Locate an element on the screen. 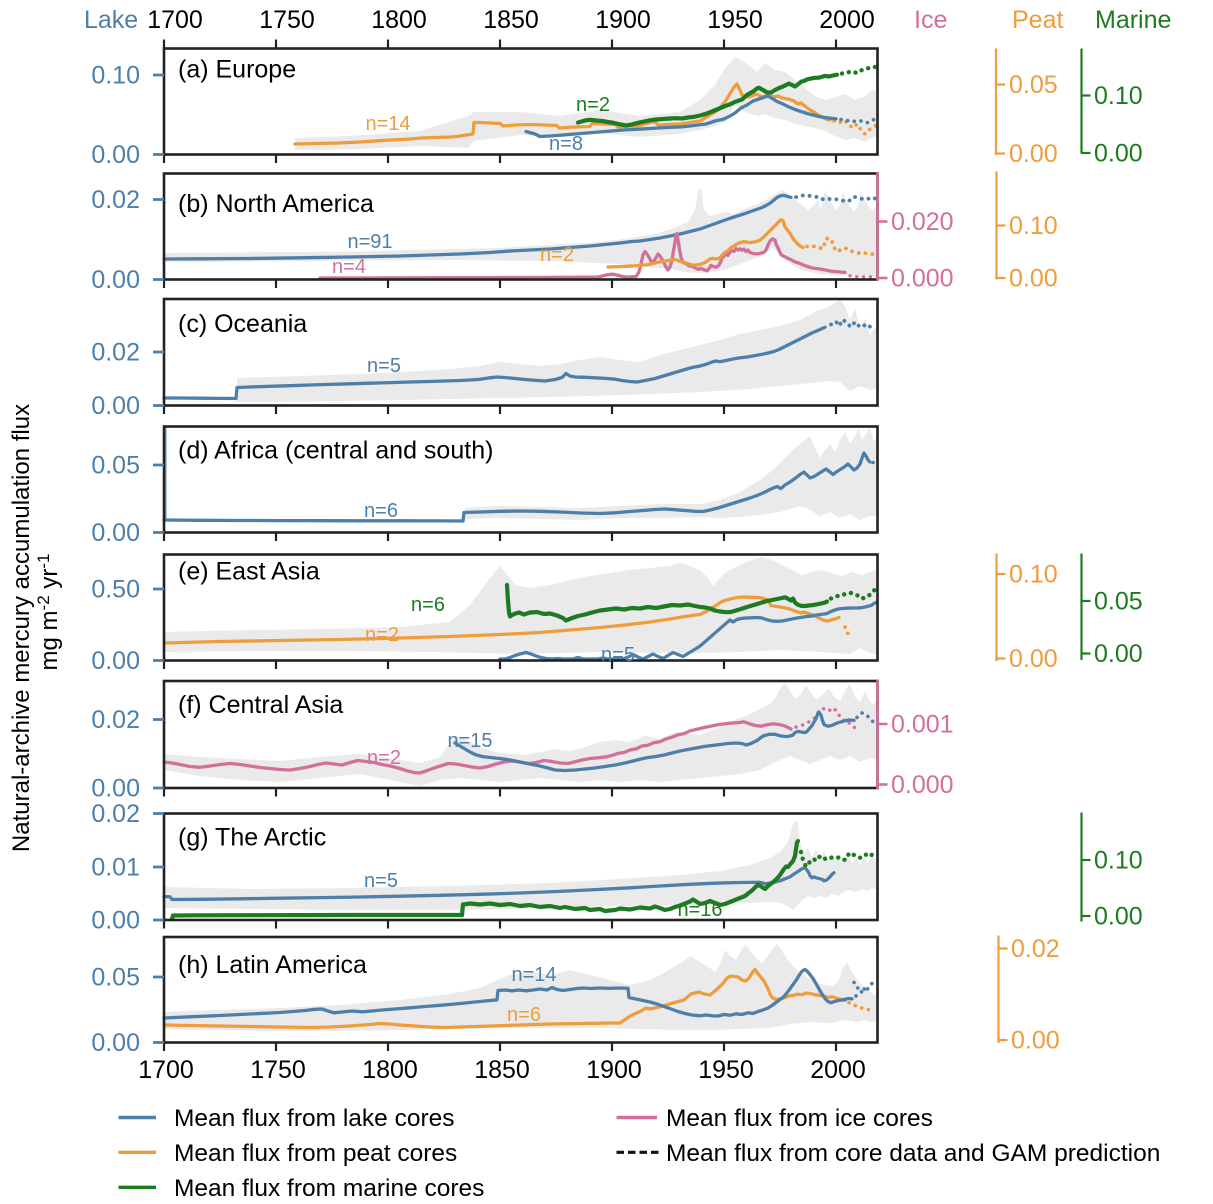 The image size is (1213, 1204). svg-text: n=8 is located at coordinates (566, 144).